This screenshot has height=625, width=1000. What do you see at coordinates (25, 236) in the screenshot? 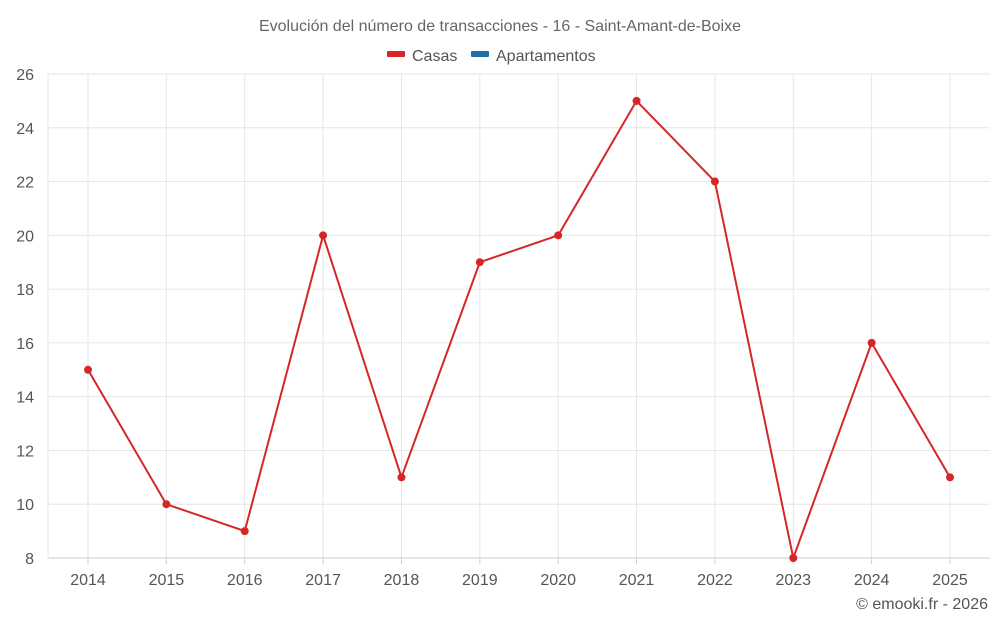
I see `y-tick-label: 20` at bounding box center [25, 236].